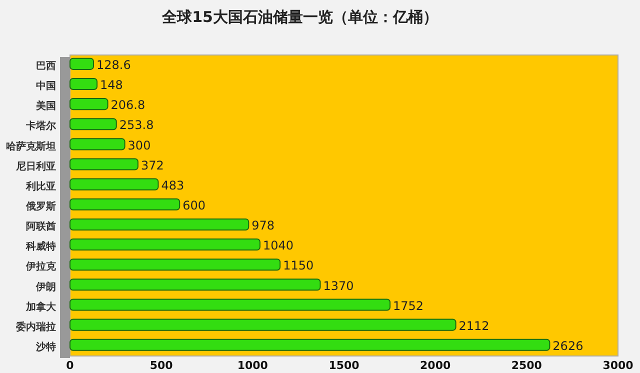 The height and width of the screenshot is (373, 640). Describe the element at coordinates (46, 66) in the screenshot. I see `y-tick-label: 巴西` at that location.